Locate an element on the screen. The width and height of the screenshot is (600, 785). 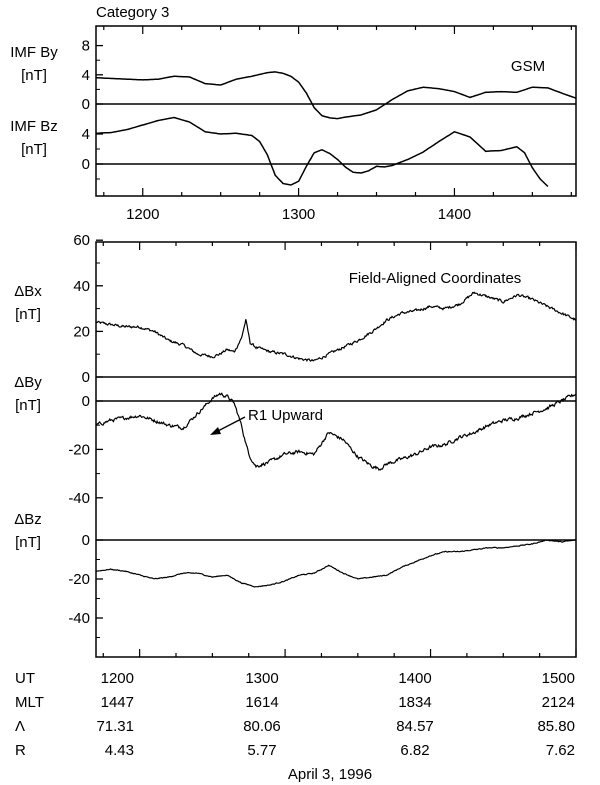
field-aligned-annotation: Field-Aligned Coordinates is located at coordinates (435, 278).